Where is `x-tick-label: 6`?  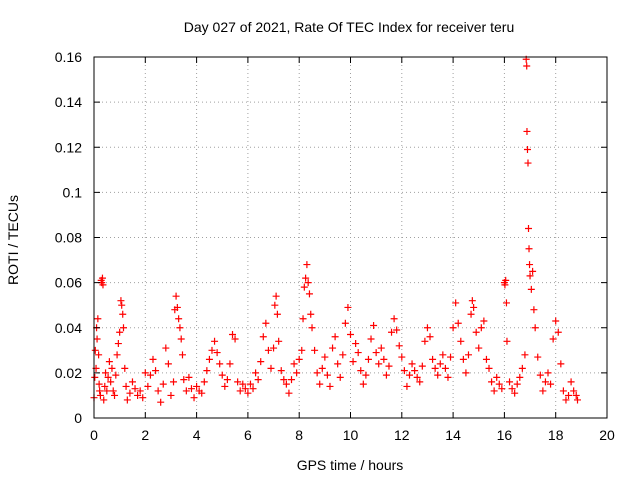 x-tick-label: 6 is located at coordinates (248, 435).